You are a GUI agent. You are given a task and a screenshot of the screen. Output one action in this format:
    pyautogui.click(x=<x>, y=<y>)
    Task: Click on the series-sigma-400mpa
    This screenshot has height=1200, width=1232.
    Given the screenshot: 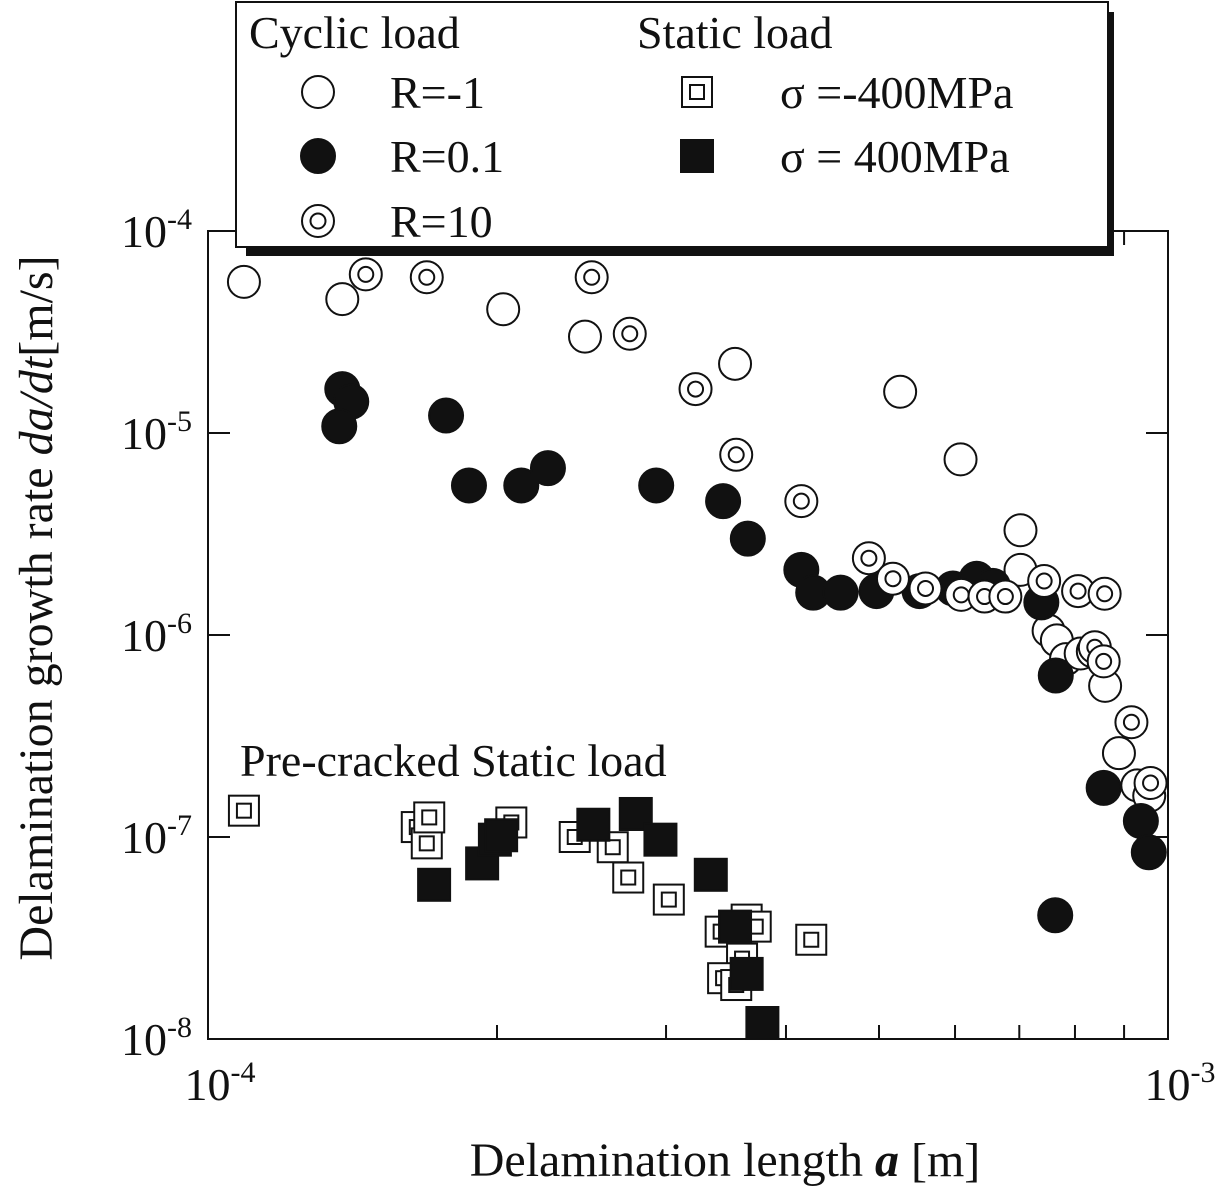 What is the action you would take?
    pyautogui.click(x=598, y=918)
    